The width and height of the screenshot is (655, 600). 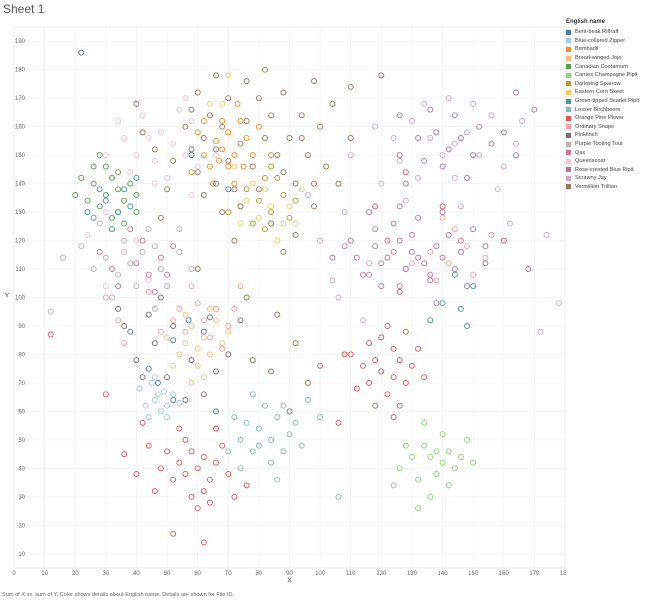 I want to click on legend-item: Scrawny Jay, so click(x=610, y=178).